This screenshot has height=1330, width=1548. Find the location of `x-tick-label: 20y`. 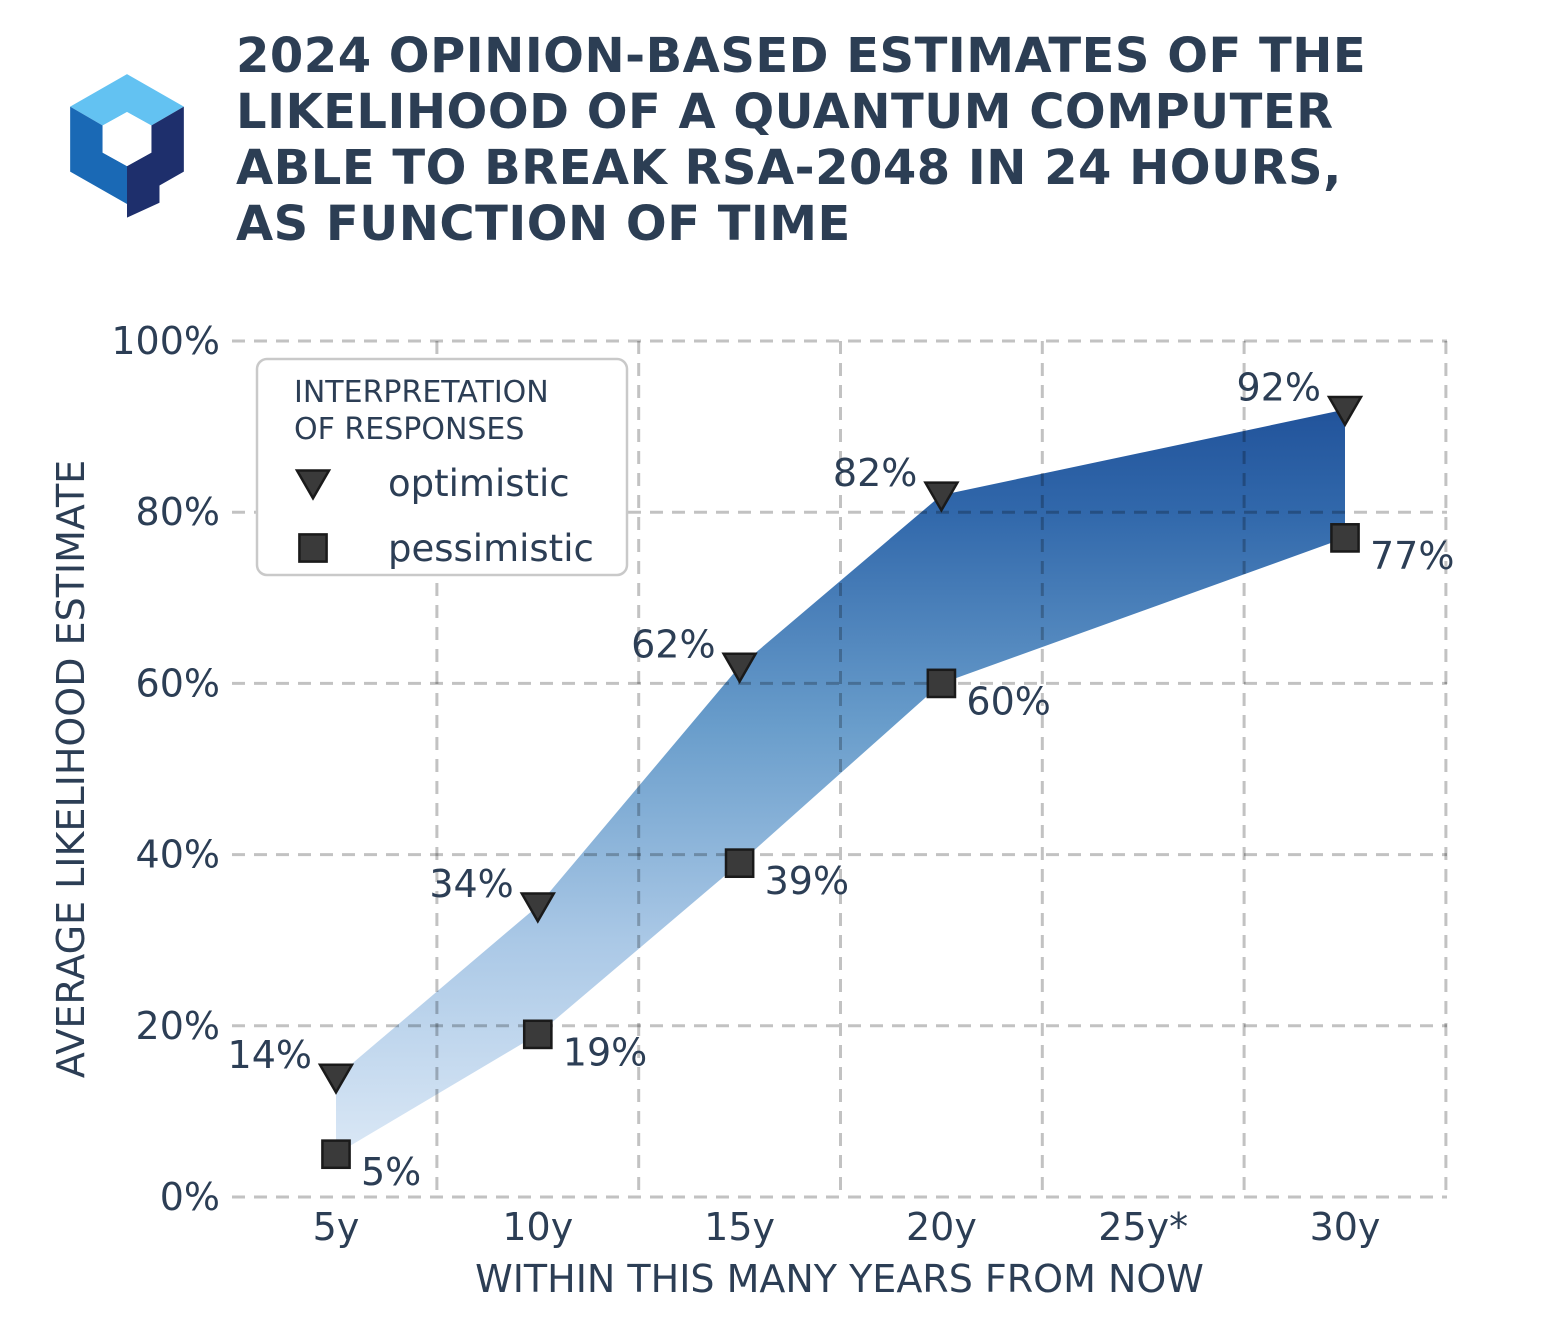

x-tick-label: 20y is located at coordinates (941, 1227).